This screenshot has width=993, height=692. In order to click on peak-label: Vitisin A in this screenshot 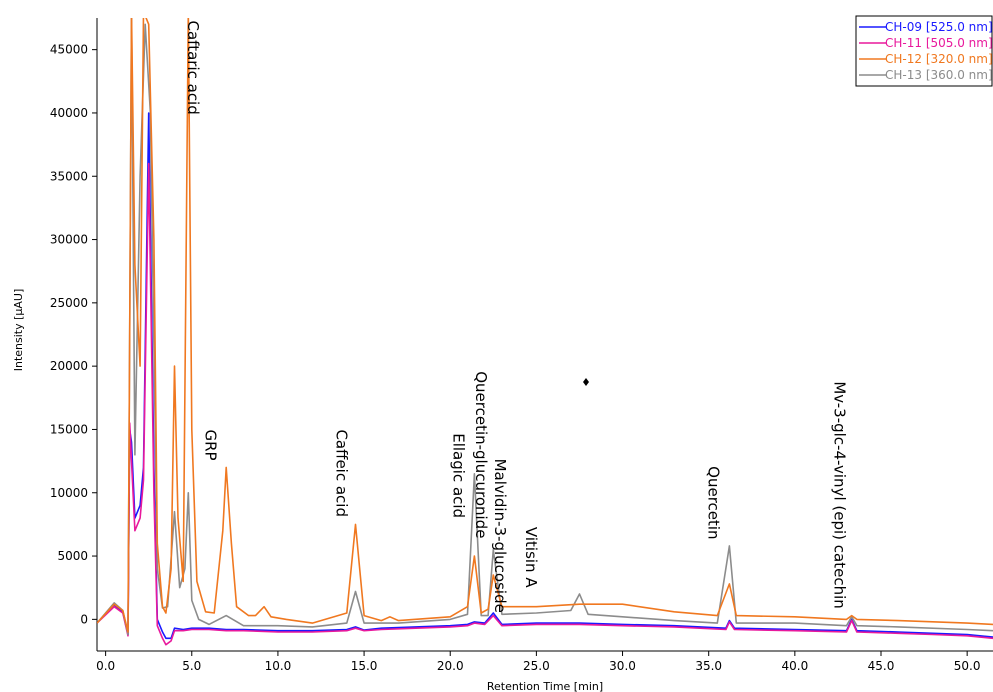, I will do `click(531, 557)`.